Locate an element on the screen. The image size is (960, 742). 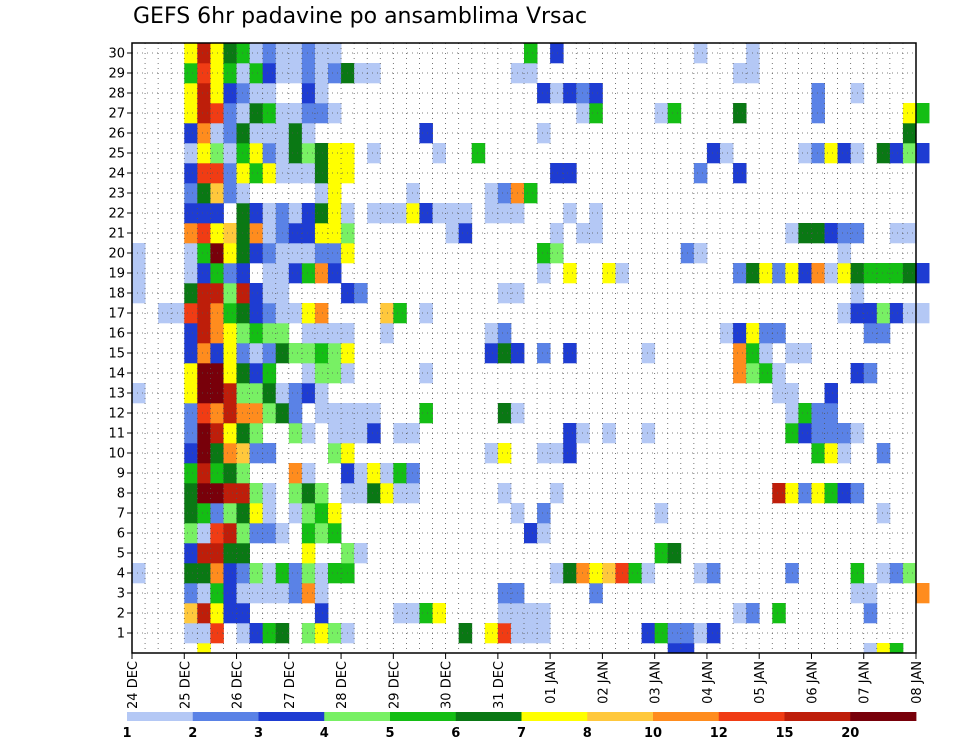
y-tick-label: 10 is located at coordinates (116, 454).